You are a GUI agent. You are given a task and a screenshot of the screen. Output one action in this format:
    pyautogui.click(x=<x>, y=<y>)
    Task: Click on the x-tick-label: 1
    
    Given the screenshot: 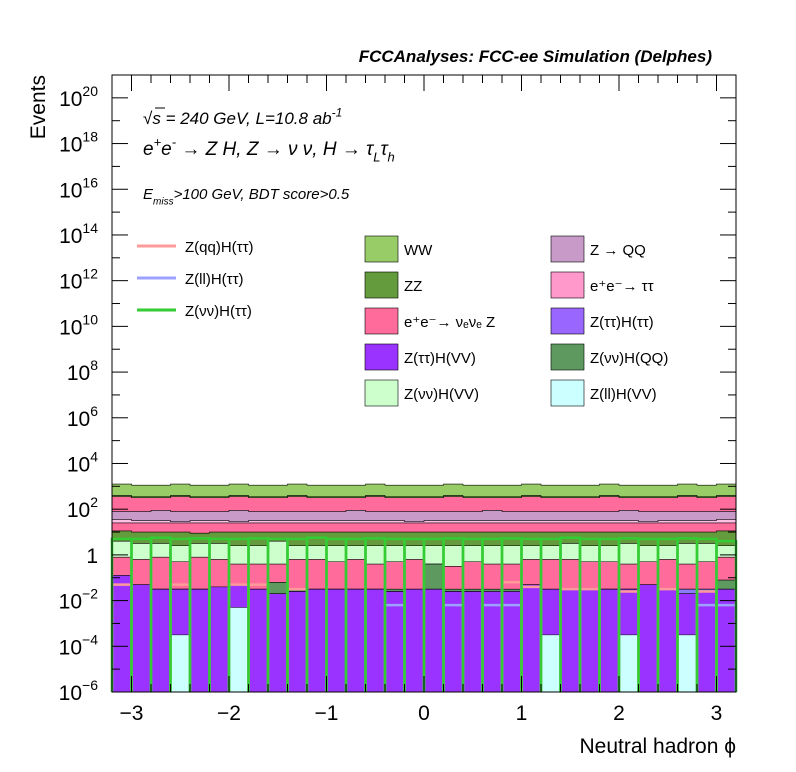 What is the action you would take?
    pyautogui.click(x=522, y=713)
    